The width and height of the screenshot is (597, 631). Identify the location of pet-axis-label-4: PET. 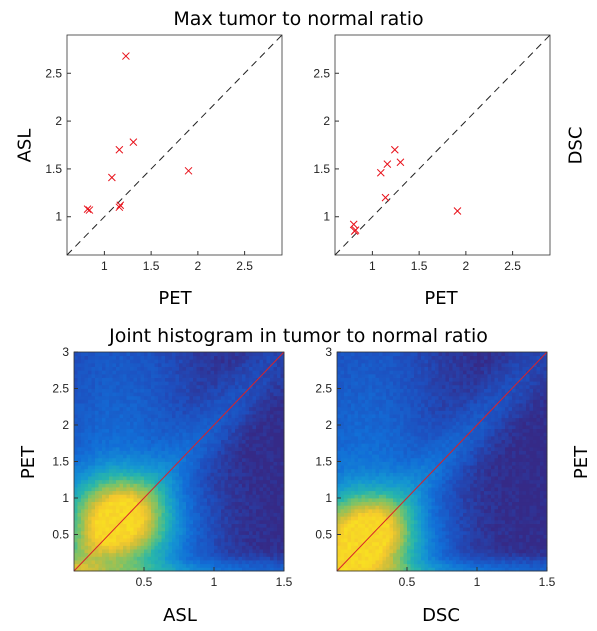
(582, 462).